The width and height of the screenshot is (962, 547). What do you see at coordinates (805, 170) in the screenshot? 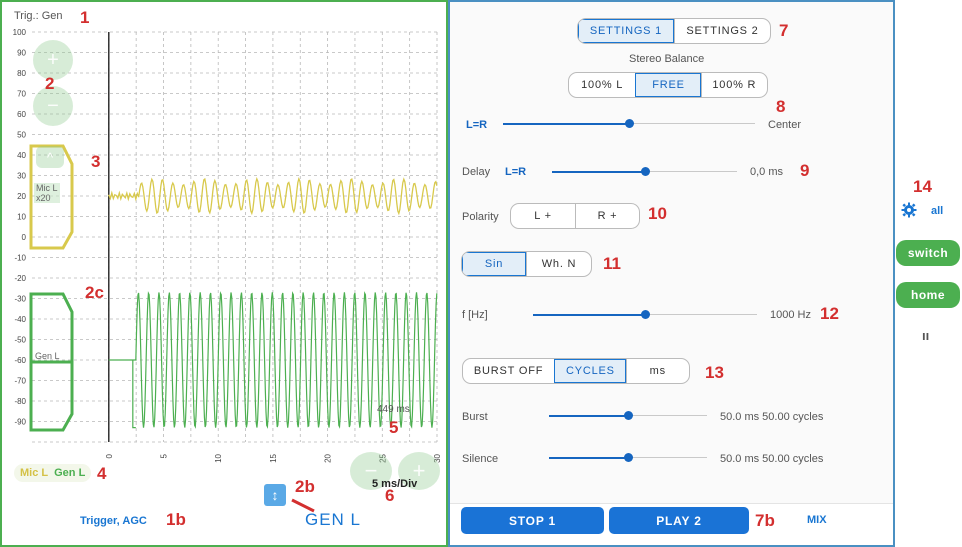
I see `annotation-9: 9` at bounding box center [805, 170].